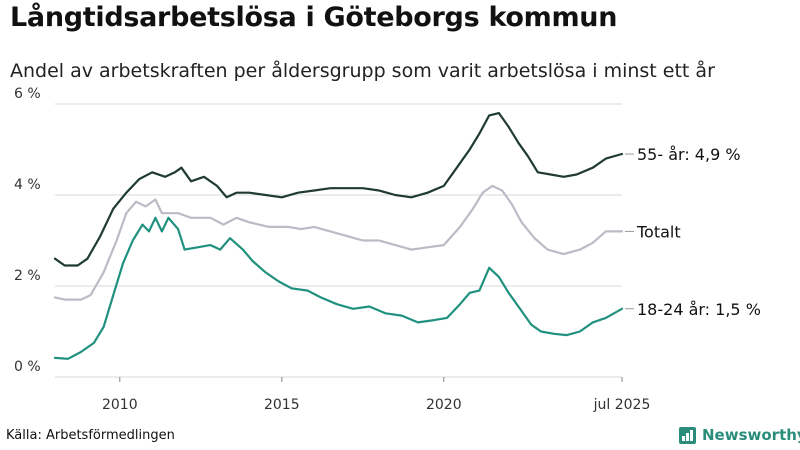 The width and height of the screenshot is (800, 450). What do you see at coordinates (622, 405) in the screenshot?
I see `x-tick-label: jul 2025` at bounding box center [622, 405].